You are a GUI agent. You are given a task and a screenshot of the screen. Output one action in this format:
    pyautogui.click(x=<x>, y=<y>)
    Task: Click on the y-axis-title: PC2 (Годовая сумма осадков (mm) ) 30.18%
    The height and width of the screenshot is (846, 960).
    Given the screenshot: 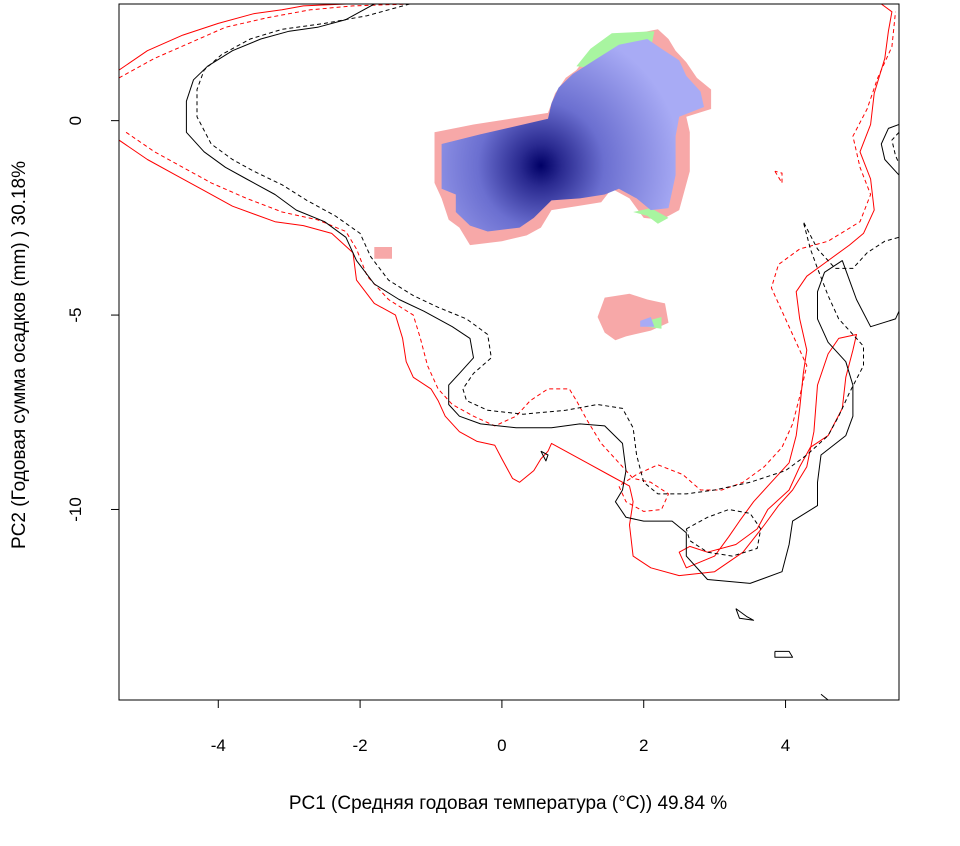 What is the action you would take?
    pyautogui.click(x=19, y=355)
    